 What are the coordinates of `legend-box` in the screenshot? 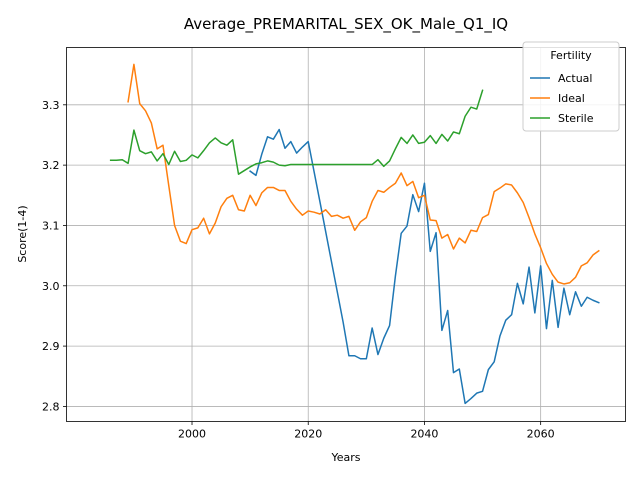 It's located at (571, 86).